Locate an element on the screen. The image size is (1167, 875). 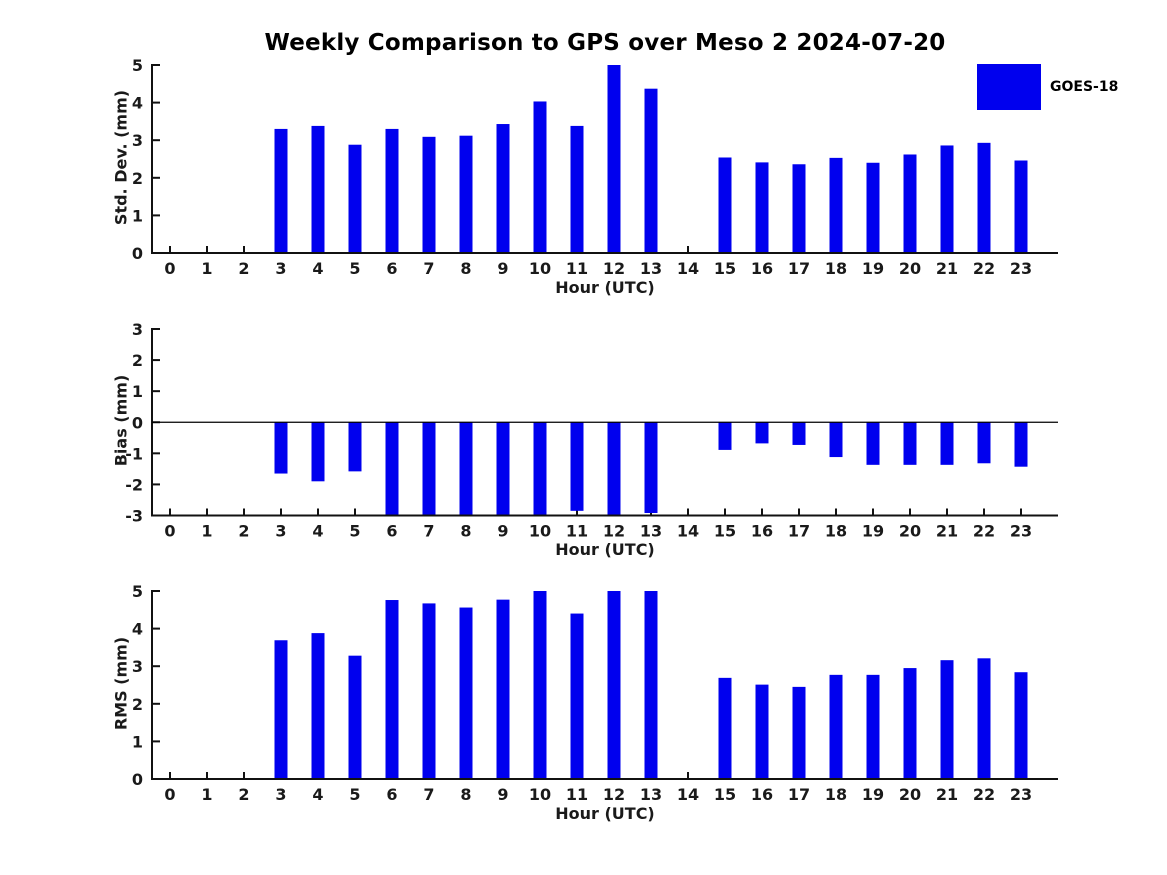
x-tick-label-bias-21: 21 is located at coordinates (947, 531).